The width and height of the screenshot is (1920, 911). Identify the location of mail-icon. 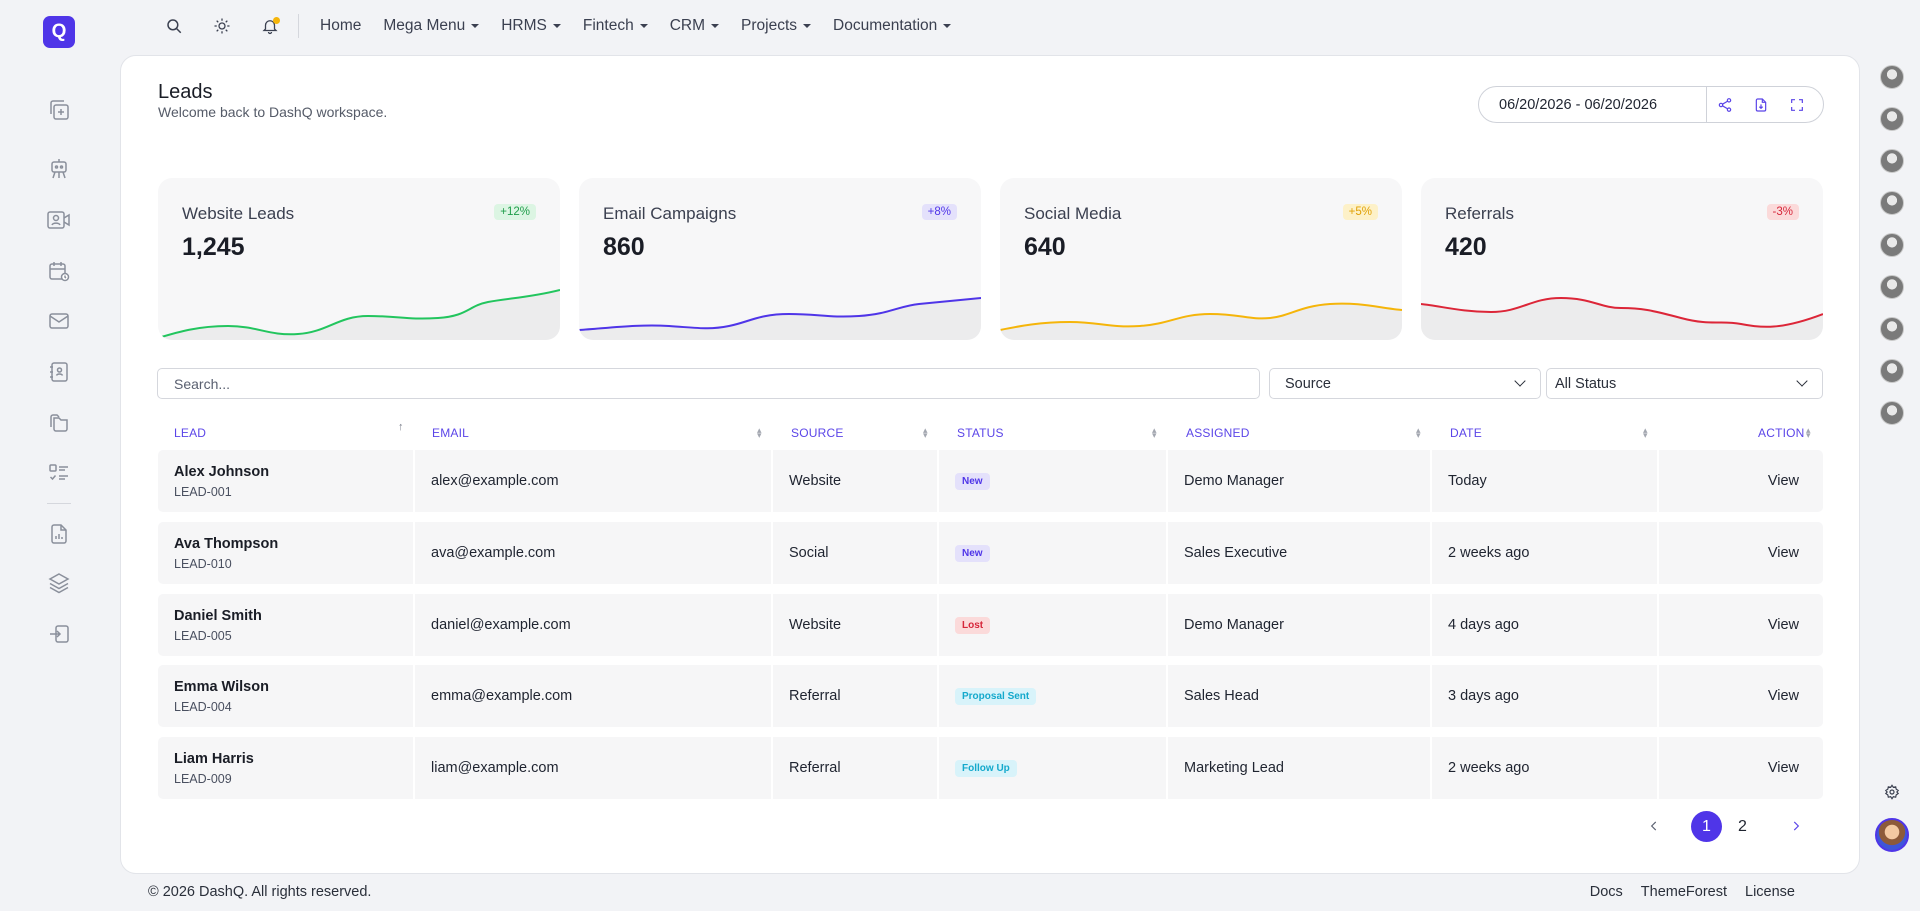
(59, 321).